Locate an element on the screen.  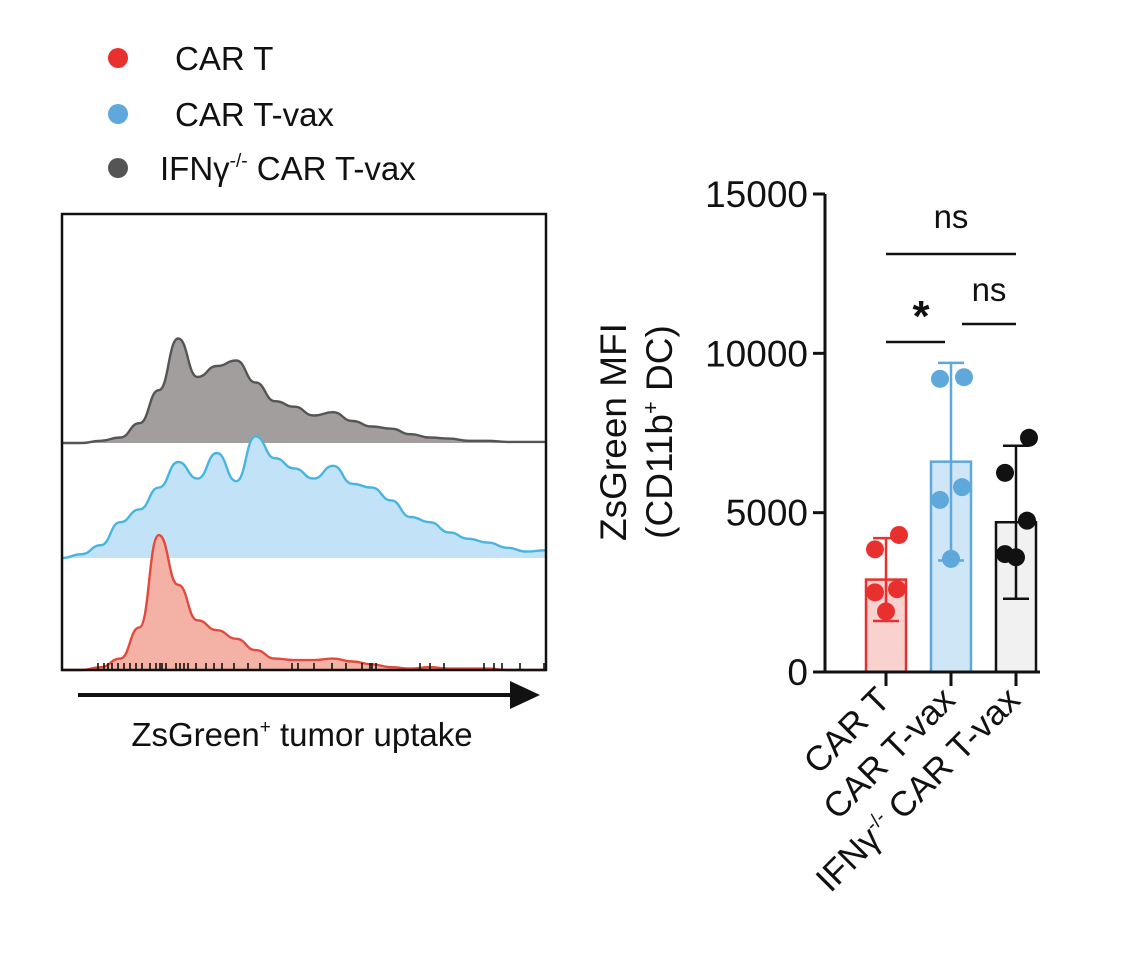
histogram-series-group is located at coordinates (304, 504).